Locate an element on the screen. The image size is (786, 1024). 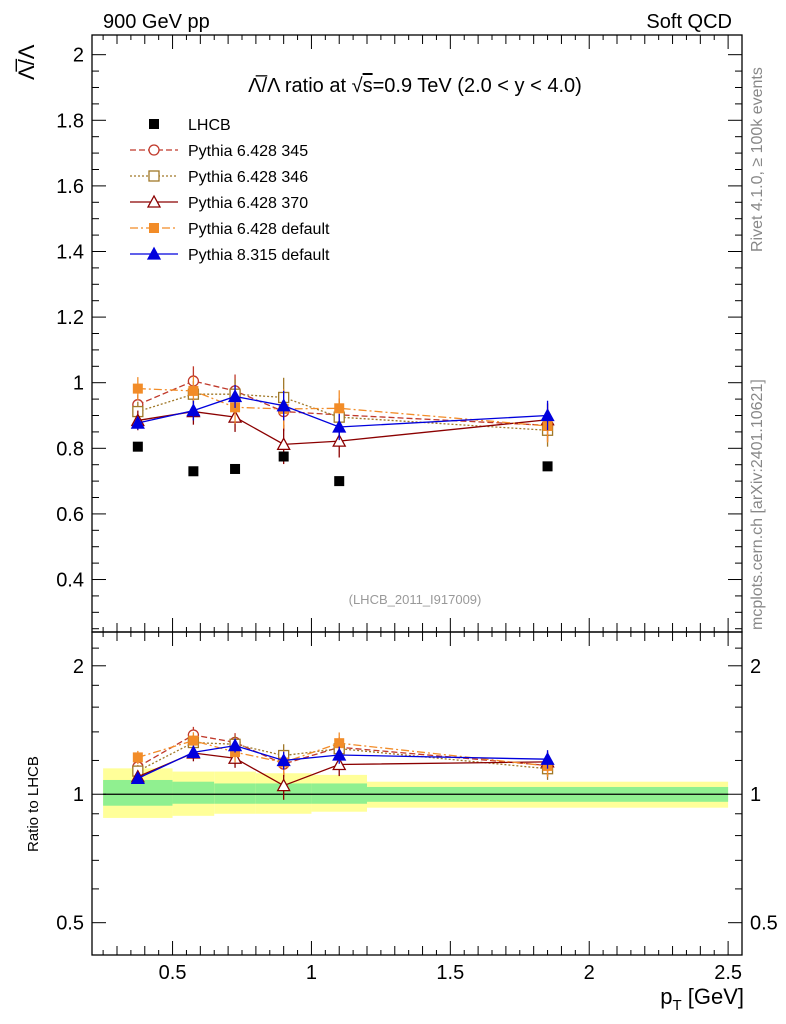
y-tick-label: 1.2 is located at coordinates (70, 318).